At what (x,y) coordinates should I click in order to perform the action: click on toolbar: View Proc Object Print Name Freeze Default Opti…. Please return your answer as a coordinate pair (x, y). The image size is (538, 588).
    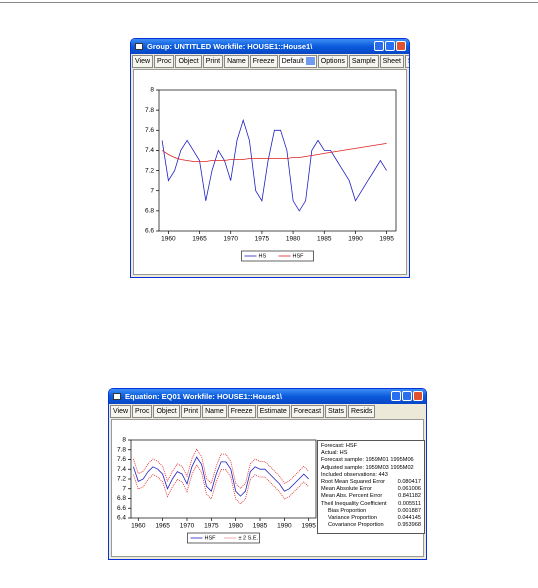
    Looking at the image, I should click on (270, 61).